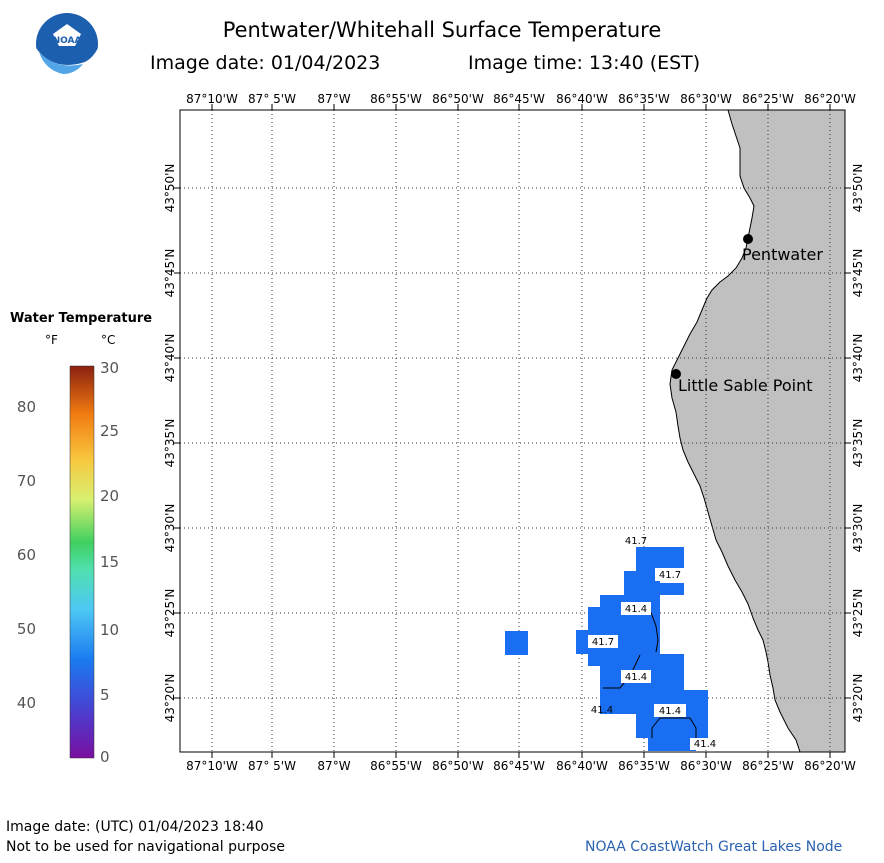  What do you see at coordinates (109, 368) in the screenshot?
I see `c-tick-label: 30` at bounding box center [109, 368].